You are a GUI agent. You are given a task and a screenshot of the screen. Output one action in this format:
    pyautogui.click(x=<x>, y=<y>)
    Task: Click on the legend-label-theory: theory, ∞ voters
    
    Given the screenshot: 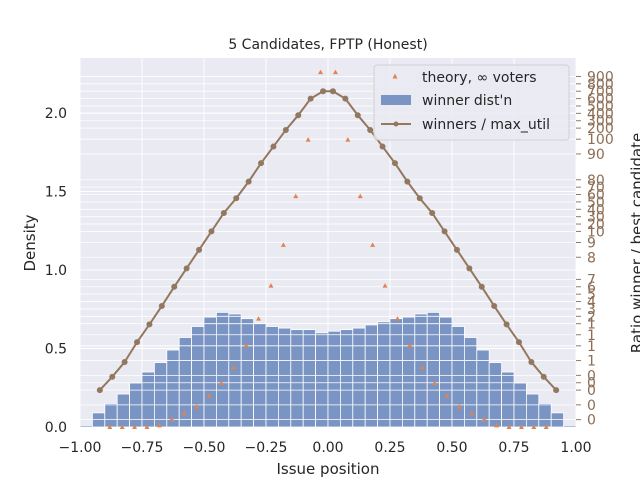 What is the action you would take?
    pyautogui.click(x=479, y=78)
    